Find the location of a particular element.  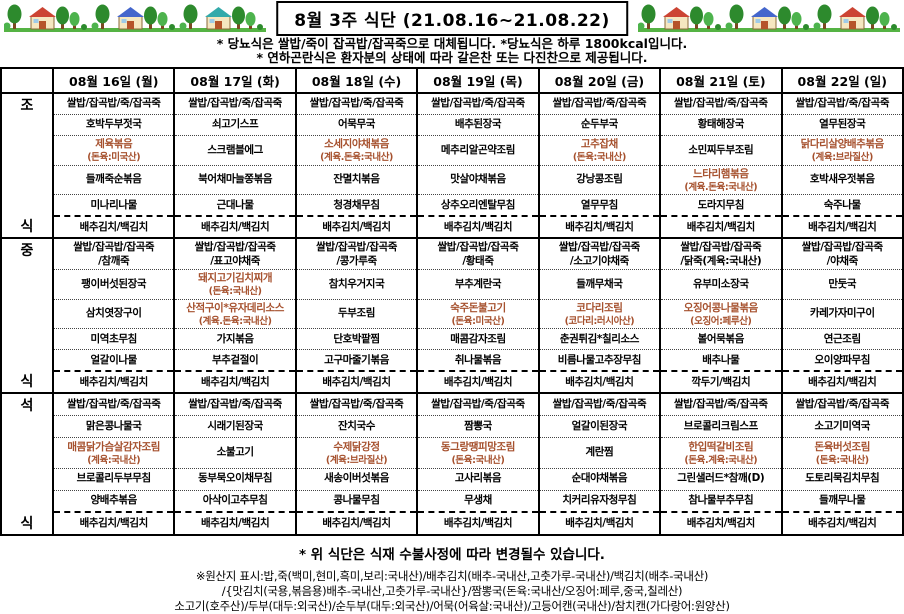

menu-item-cell: 맛살야채볶음 is located at coordinates (477, 179).